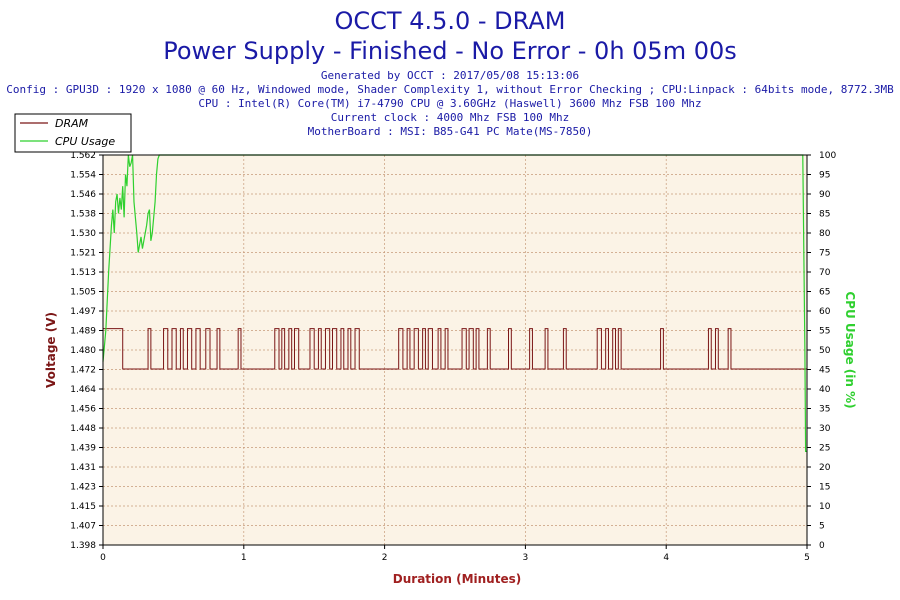 This screenshot has height=600, width=900. Describe the element at coordinates (825, 390) in the screenshot. I see `right-tick-label: 40` at that location.